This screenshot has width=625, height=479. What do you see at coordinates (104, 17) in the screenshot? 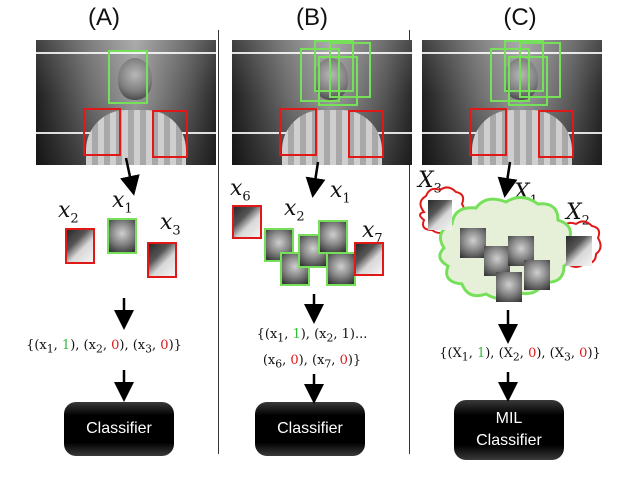
I see `panel-title: (A)` at bounding box center [104, 17].